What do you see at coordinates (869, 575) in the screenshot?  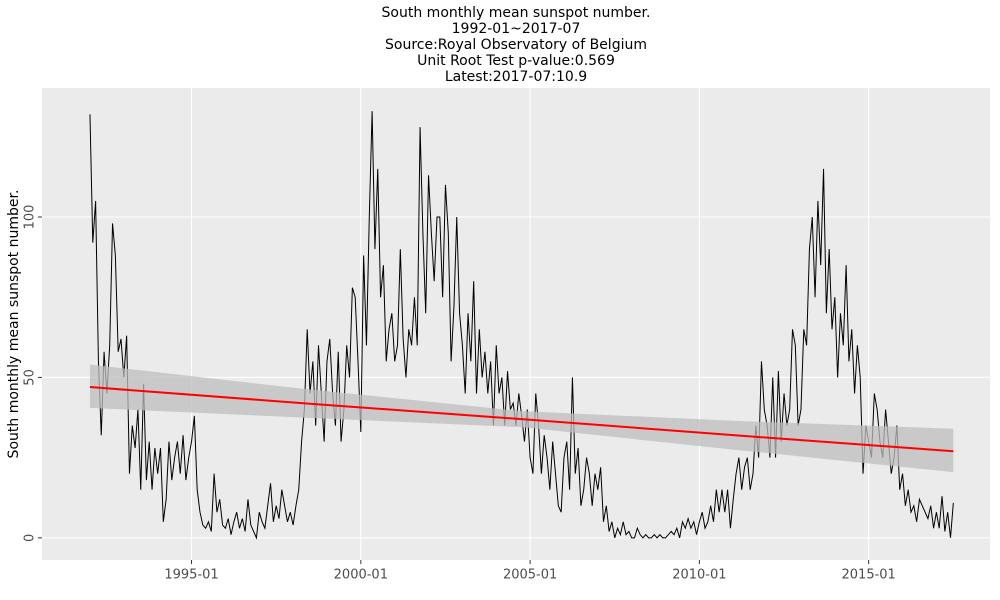 I see `x-tick-label: 2015-01` at bounding box center [869, 575].